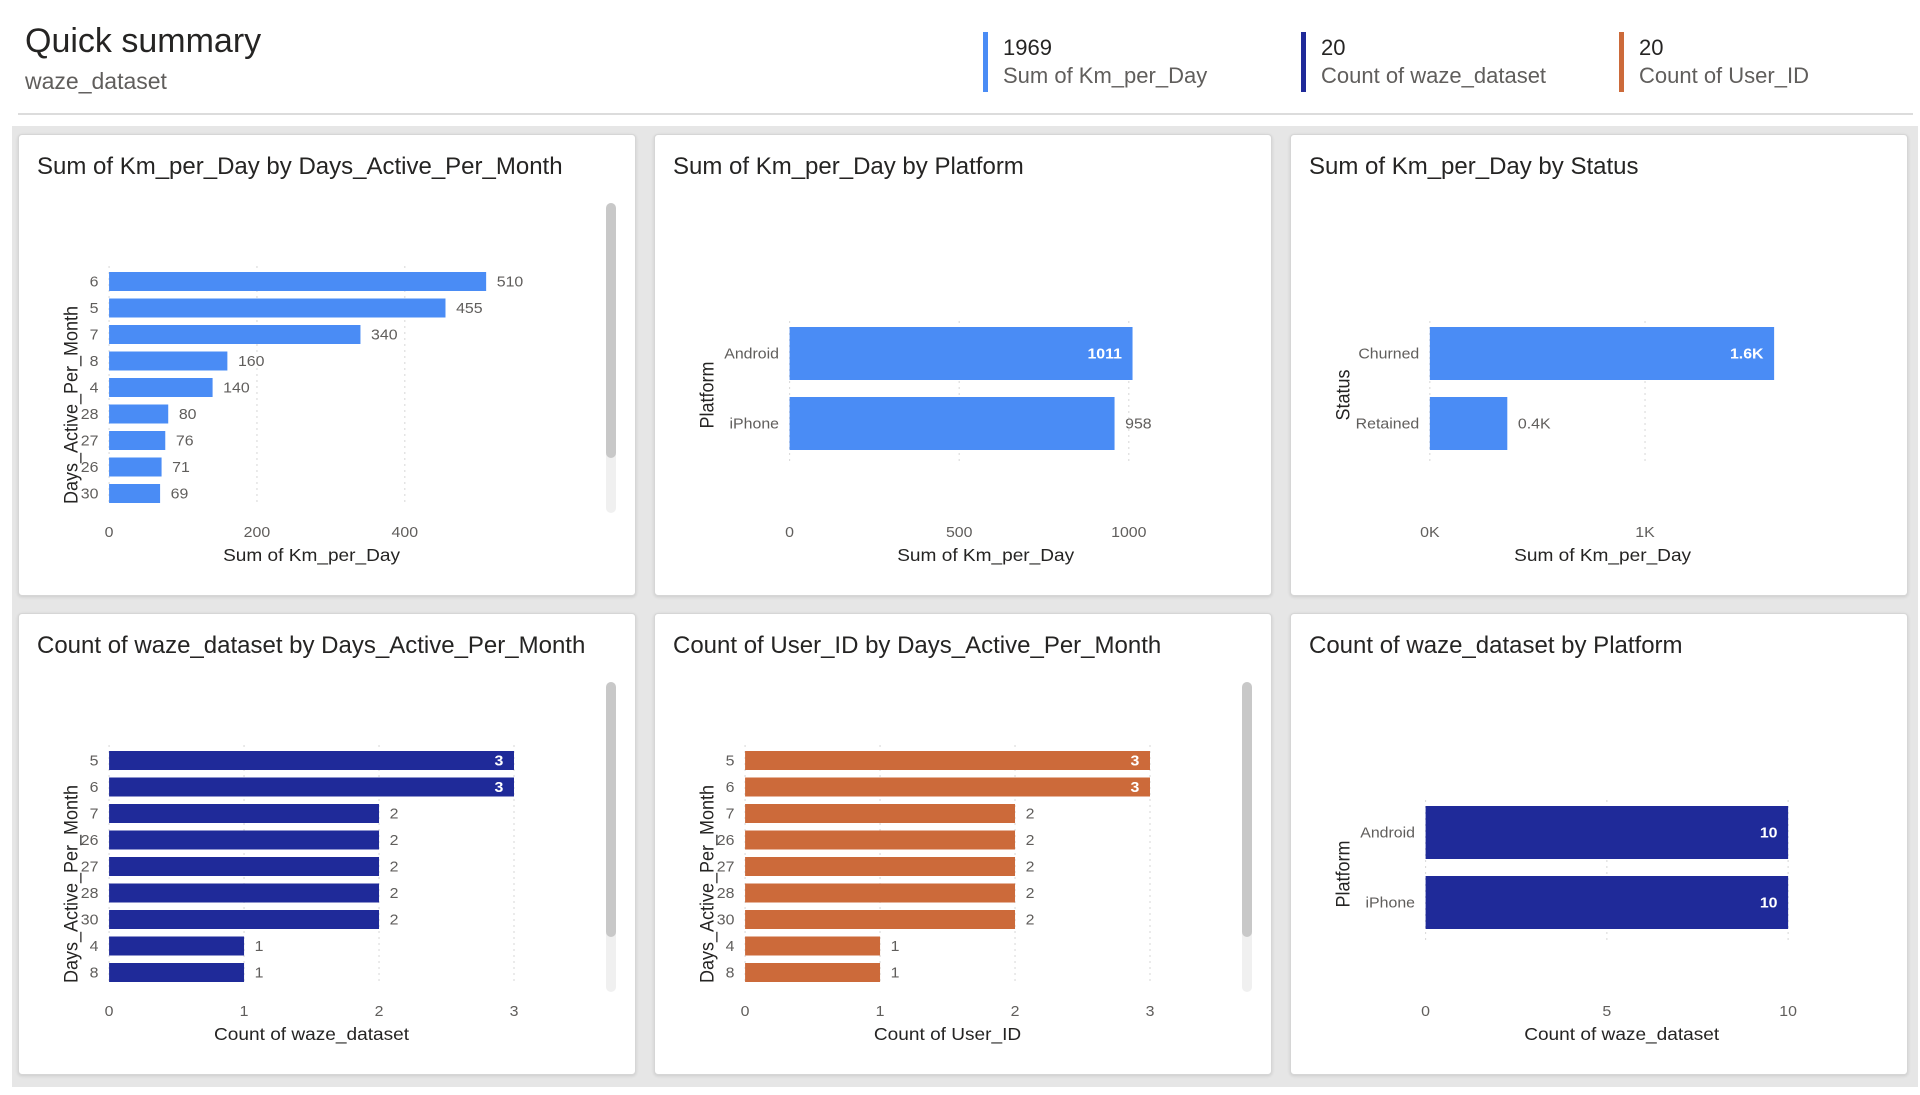 Image resolution: width=1920 pixels, height=1095 pixels. Describe the element at coordinates (965, 114) in the screenshot. I see `header-divider` at that location.